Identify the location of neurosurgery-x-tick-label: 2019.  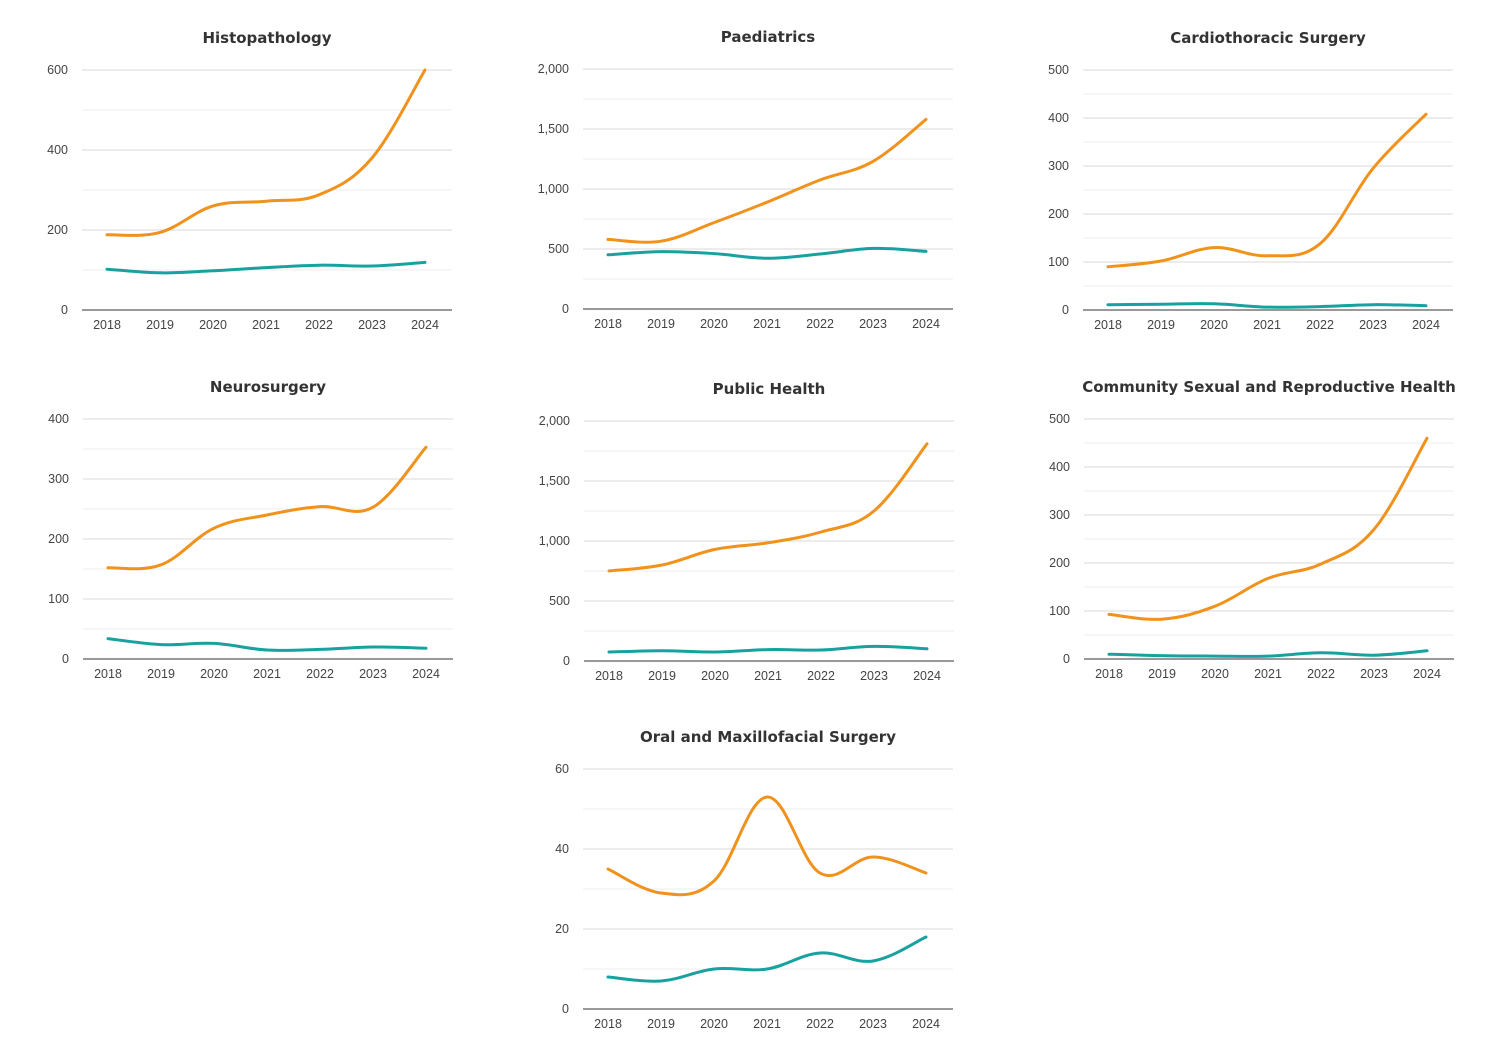
(161, 674).